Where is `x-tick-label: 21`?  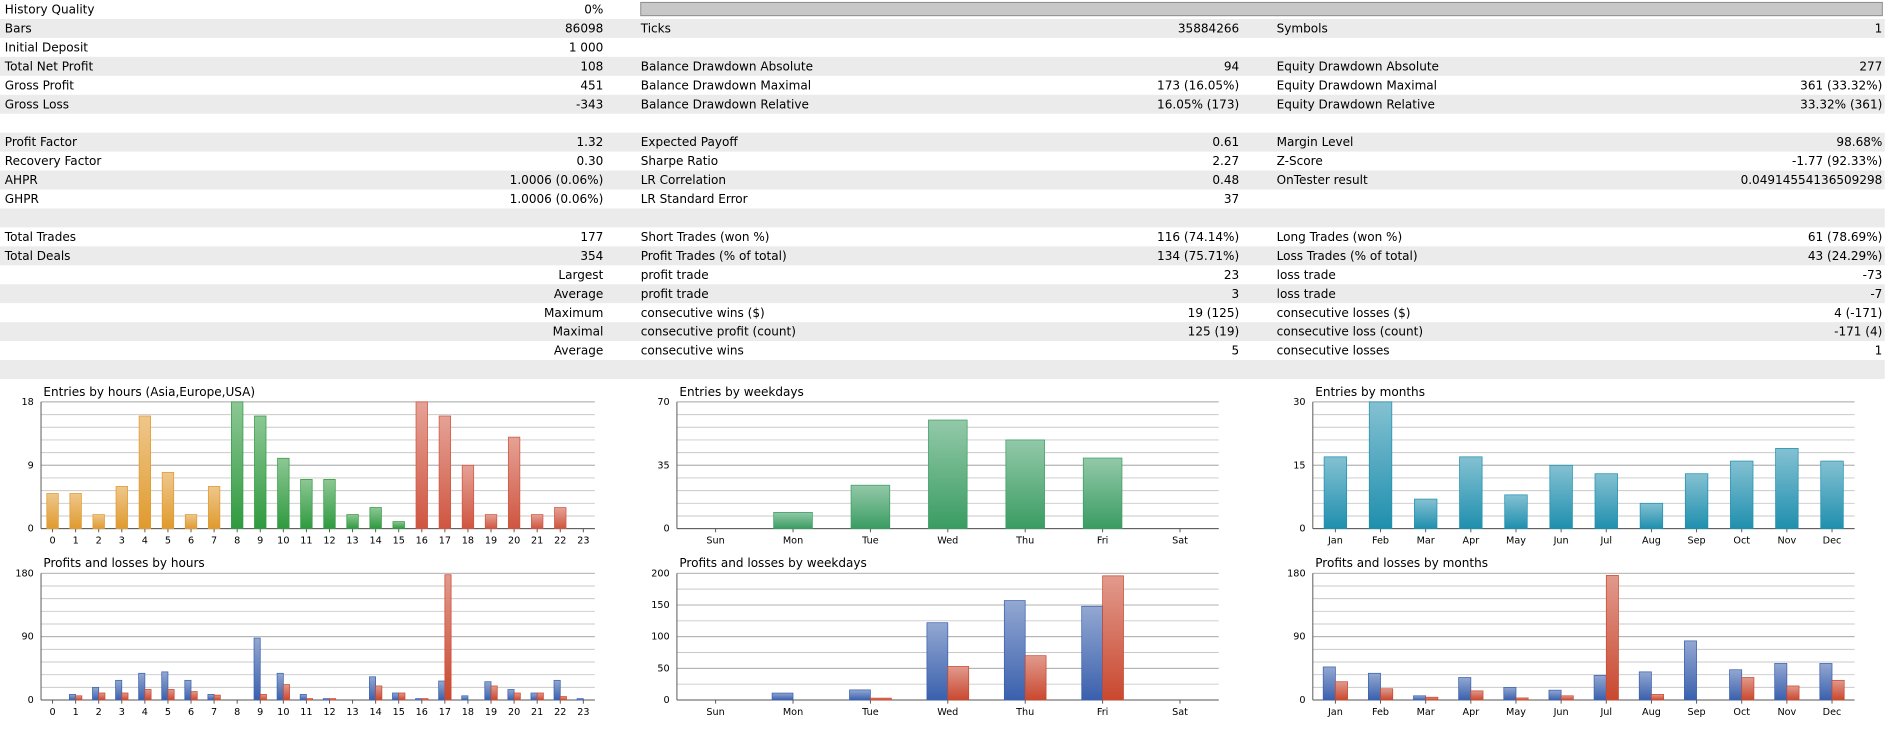 x-tick-label: 21 is located at coordinates (537, 541).